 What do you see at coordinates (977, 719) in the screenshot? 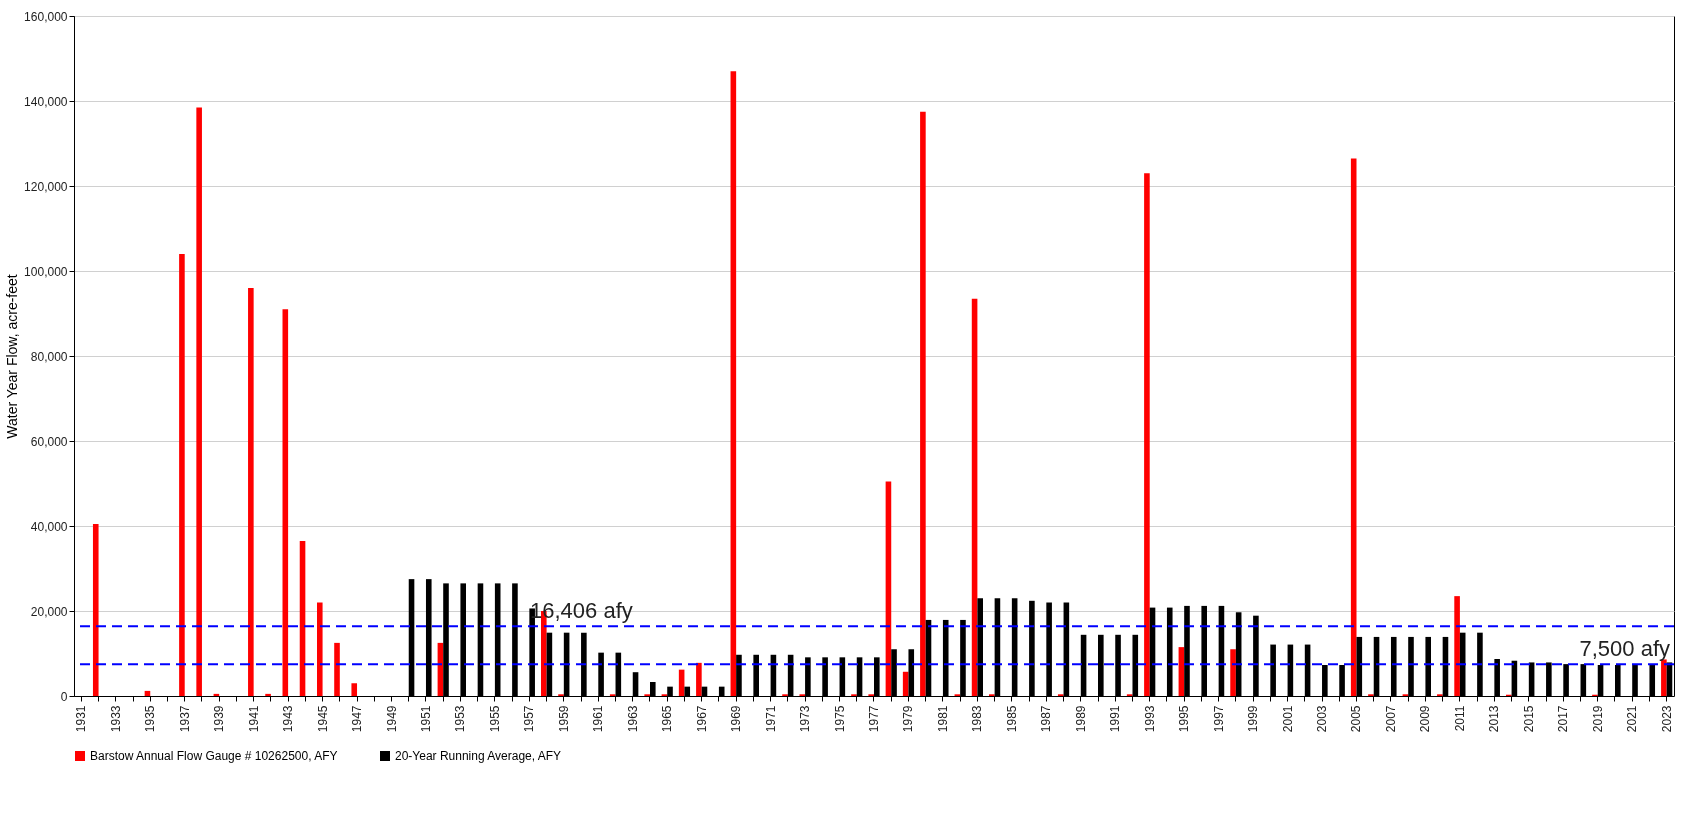
I see `x-tick-label: 1983` at bounding box center [977, 719].